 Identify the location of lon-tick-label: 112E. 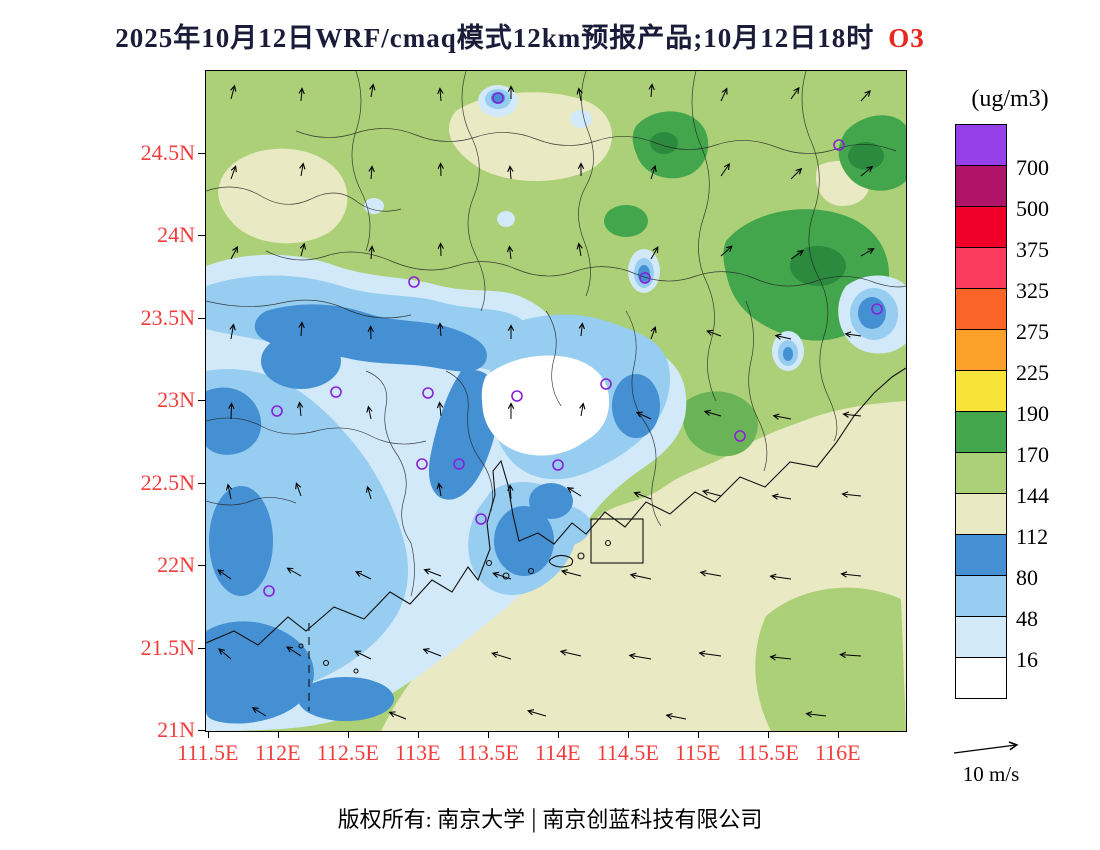
(277, 752).